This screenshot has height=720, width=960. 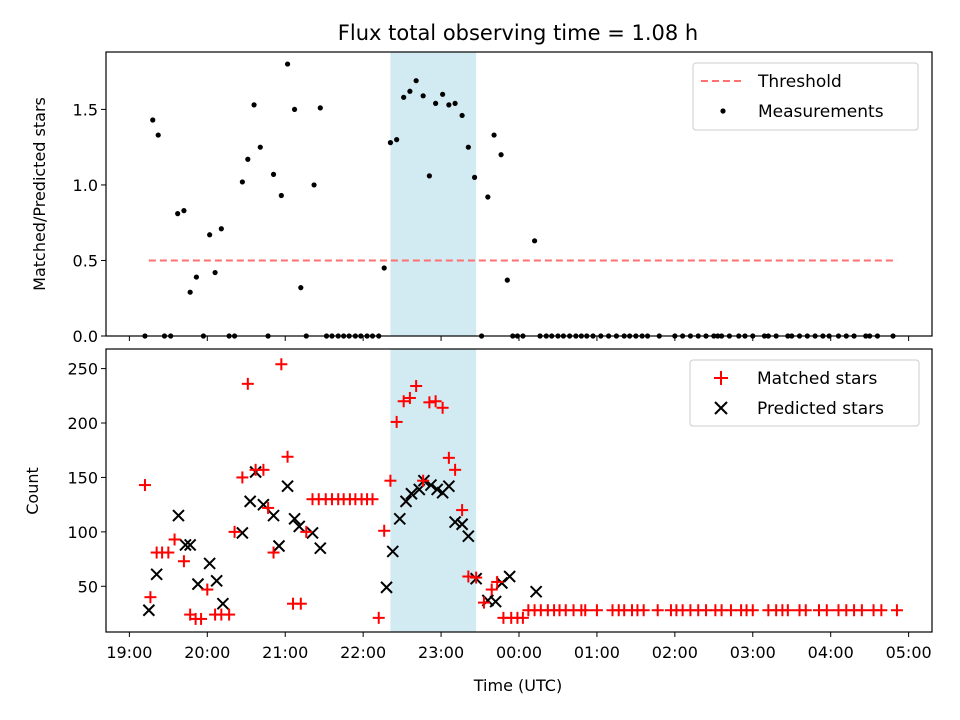 What do you see at coordinates (831, 652) in the screenshot?
I see `xtick-label: 04:00` at bounding box center [831, 652].